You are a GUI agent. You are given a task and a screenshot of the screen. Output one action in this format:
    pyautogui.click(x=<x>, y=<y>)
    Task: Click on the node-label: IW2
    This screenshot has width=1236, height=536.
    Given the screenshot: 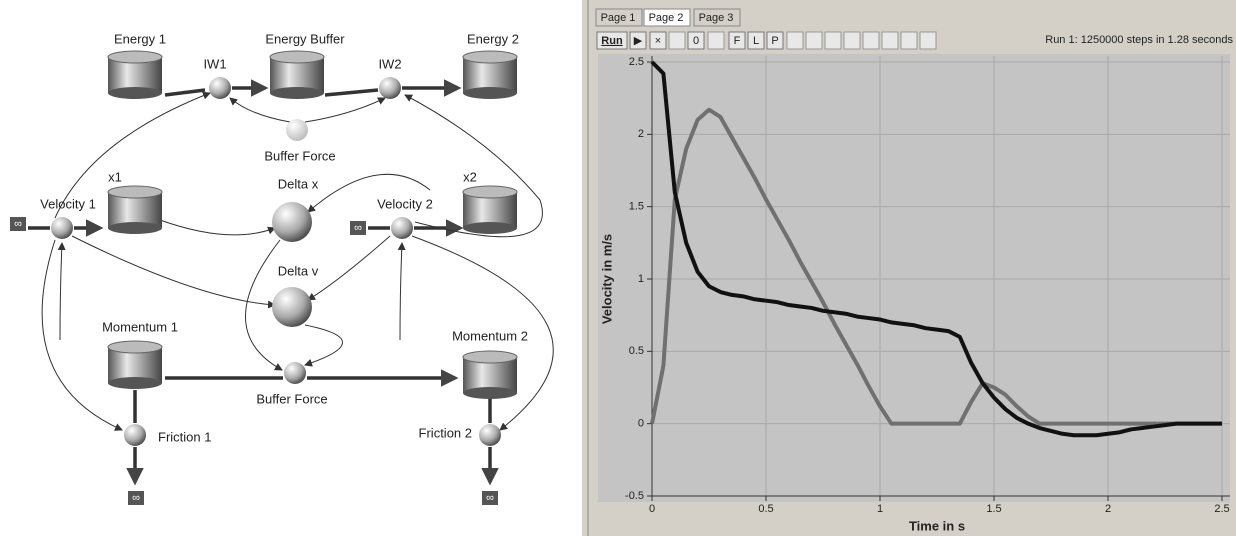 What is the action you would take?
    pyautogui.click(x=389, y=63)
    